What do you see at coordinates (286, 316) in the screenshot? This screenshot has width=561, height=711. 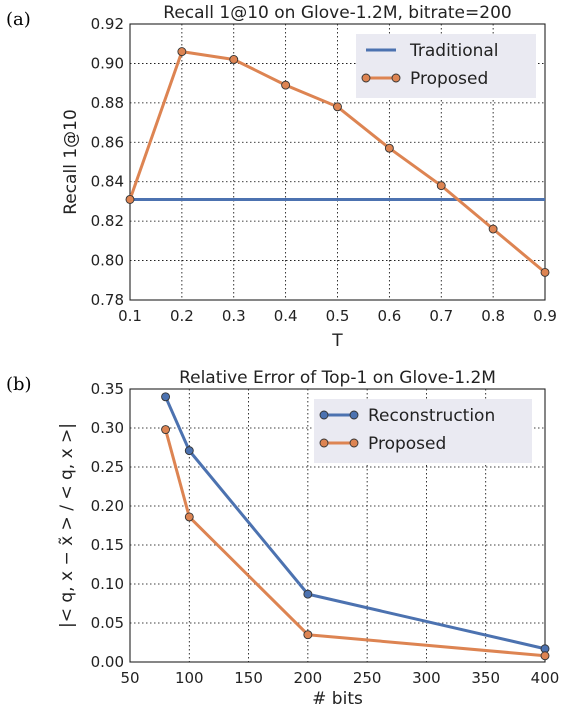 I see `chart-a-x-tick-label: 0.4` at bounding box center [286, 316].